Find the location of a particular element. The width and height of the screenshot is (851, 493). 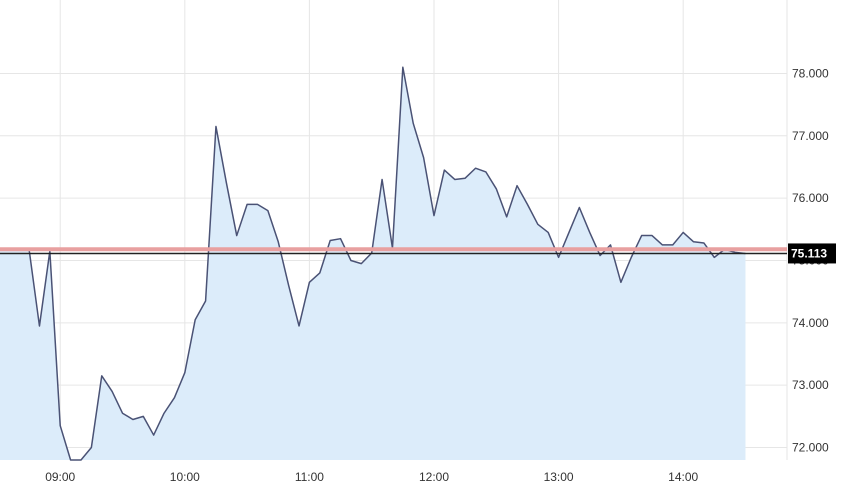

x-axis-ticks: 09:00 10:00 11:00 12:00 13:00 14:00 is located at coordinates (371, 477).